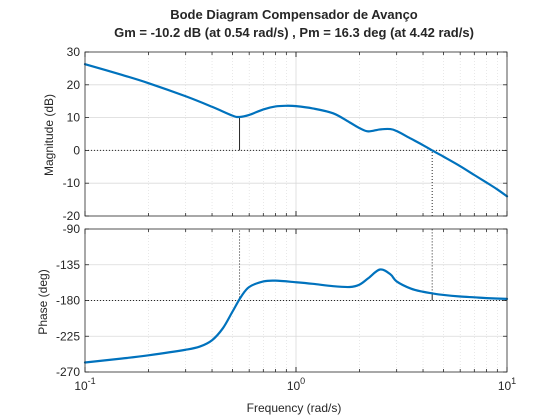 The height and width of the screenshot is (420, 560). What do you see at coordinates (72, 216) in the screenshot?
I see `magnitude-y-tick-label: -20` at bounding box center [72, 216].